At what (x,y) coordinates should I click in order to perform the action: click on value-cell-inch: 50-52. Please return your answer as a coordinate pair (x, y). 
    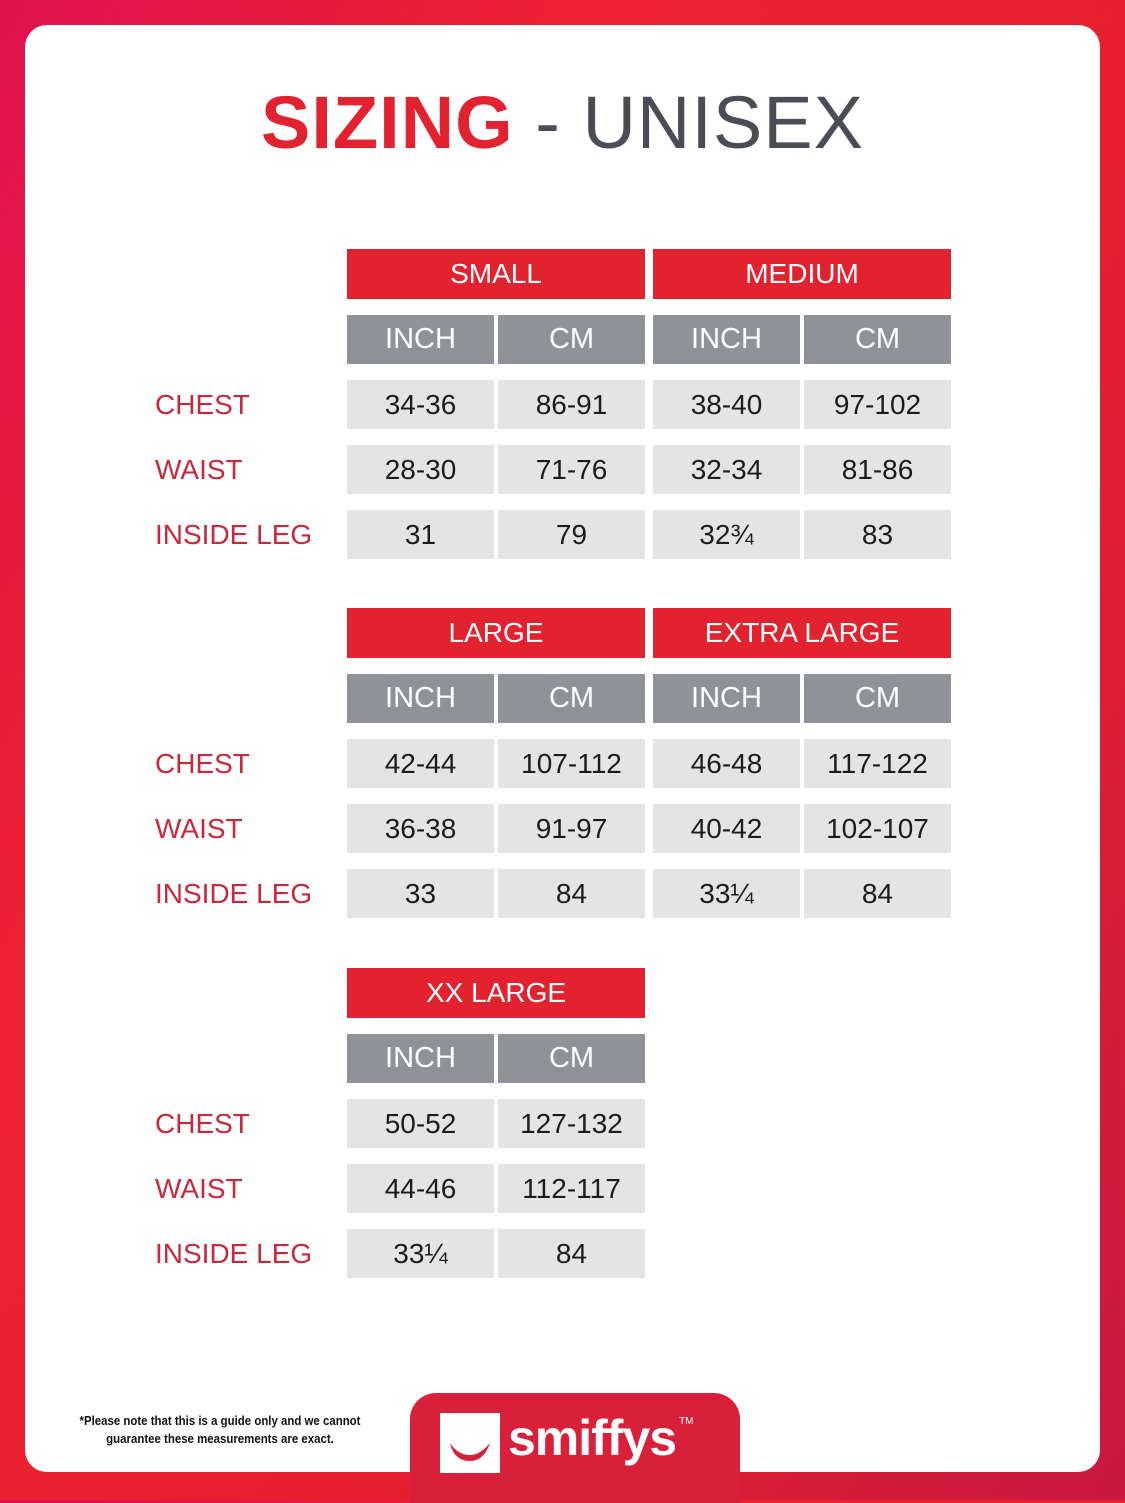
    Looking at the image, I should click on (420, 1123).